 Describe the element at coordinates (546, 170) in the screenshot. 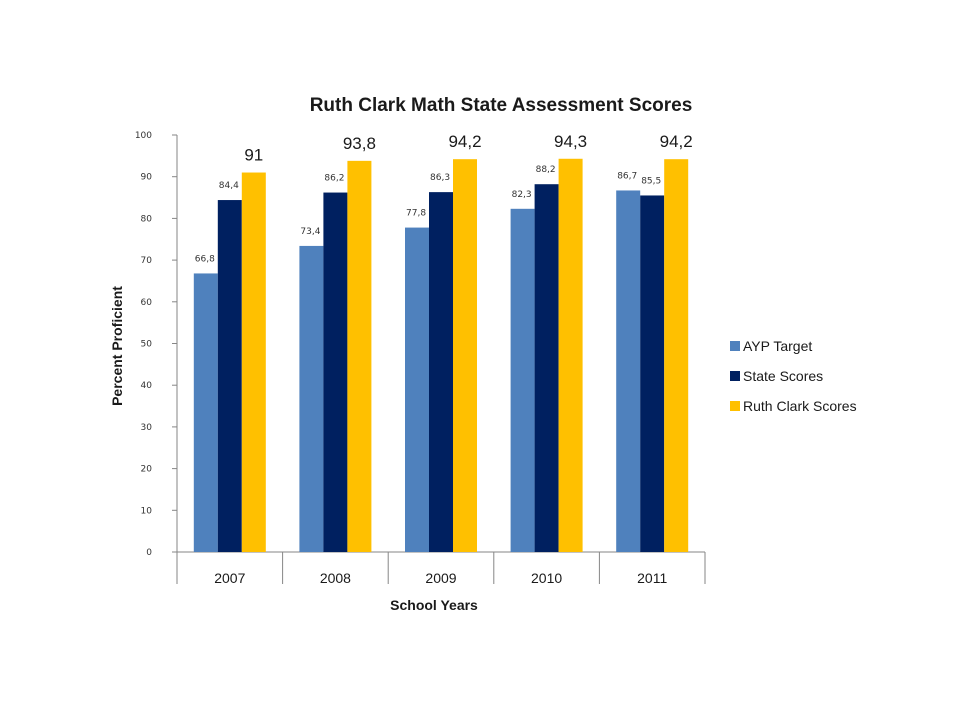

I see `data-label: 88,2` at that location.